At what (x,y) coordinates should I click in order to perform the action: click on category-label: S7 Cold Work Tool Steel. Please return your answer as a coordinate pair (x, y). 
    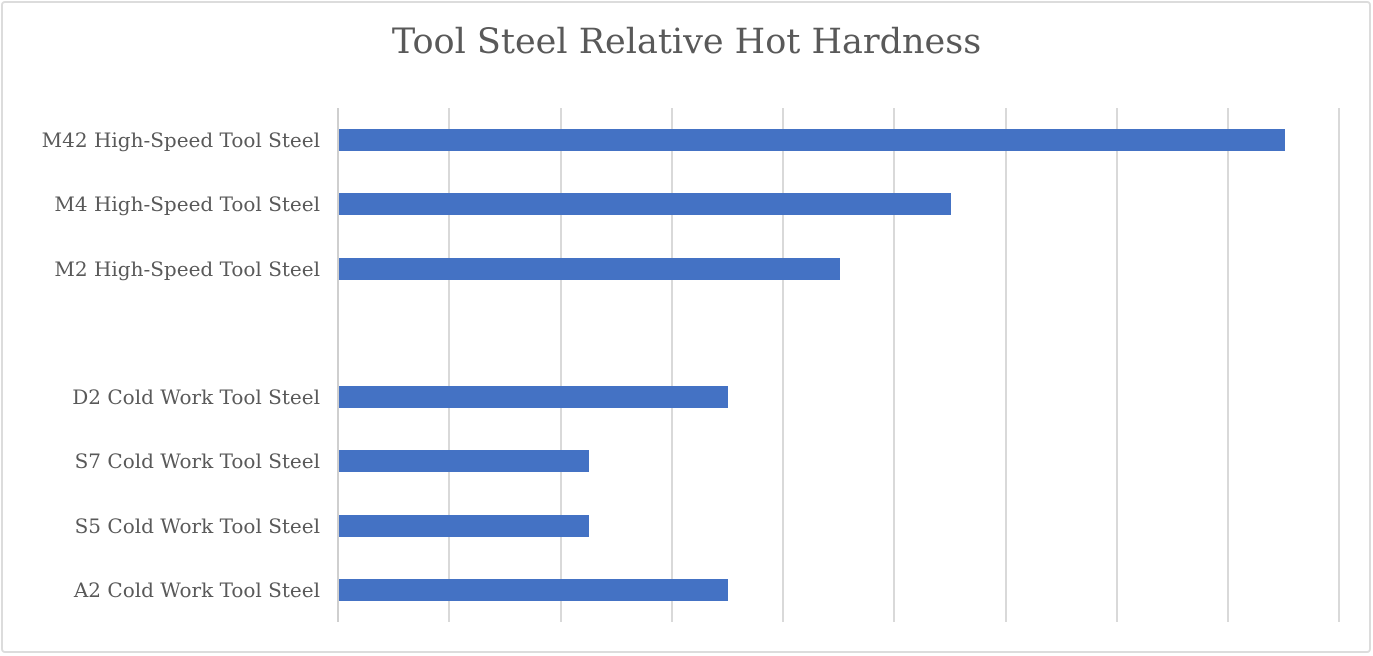
    Looking at the image, I should click on (197, 461).